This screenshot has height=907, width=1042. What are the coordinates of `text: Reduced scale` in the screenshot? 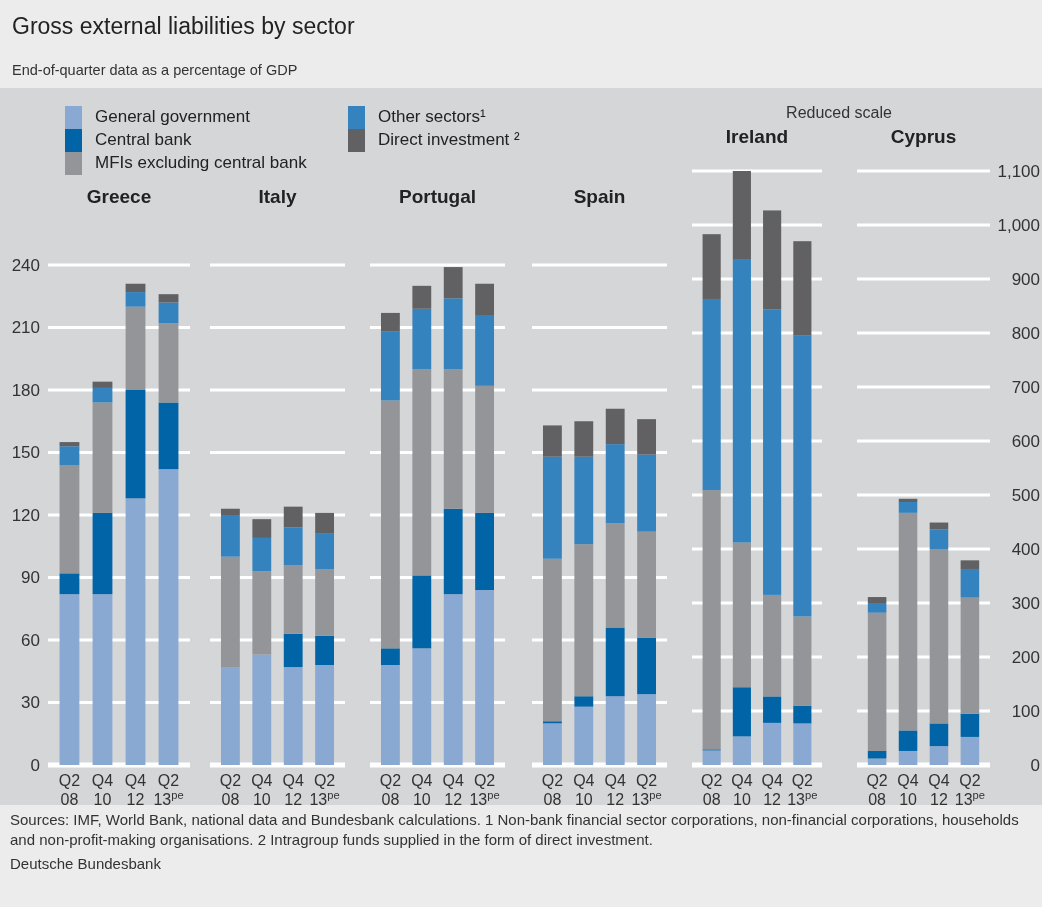 It's located at (839, 112).